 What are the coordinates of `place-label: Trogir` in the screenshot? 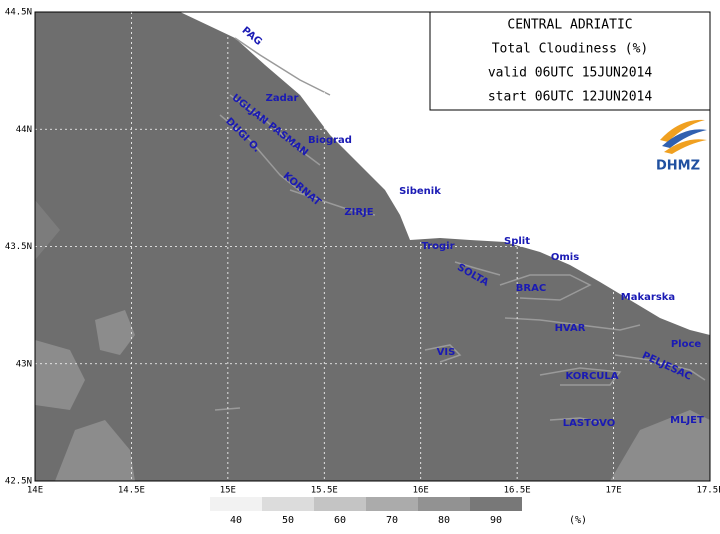 It's located at (437, 246).